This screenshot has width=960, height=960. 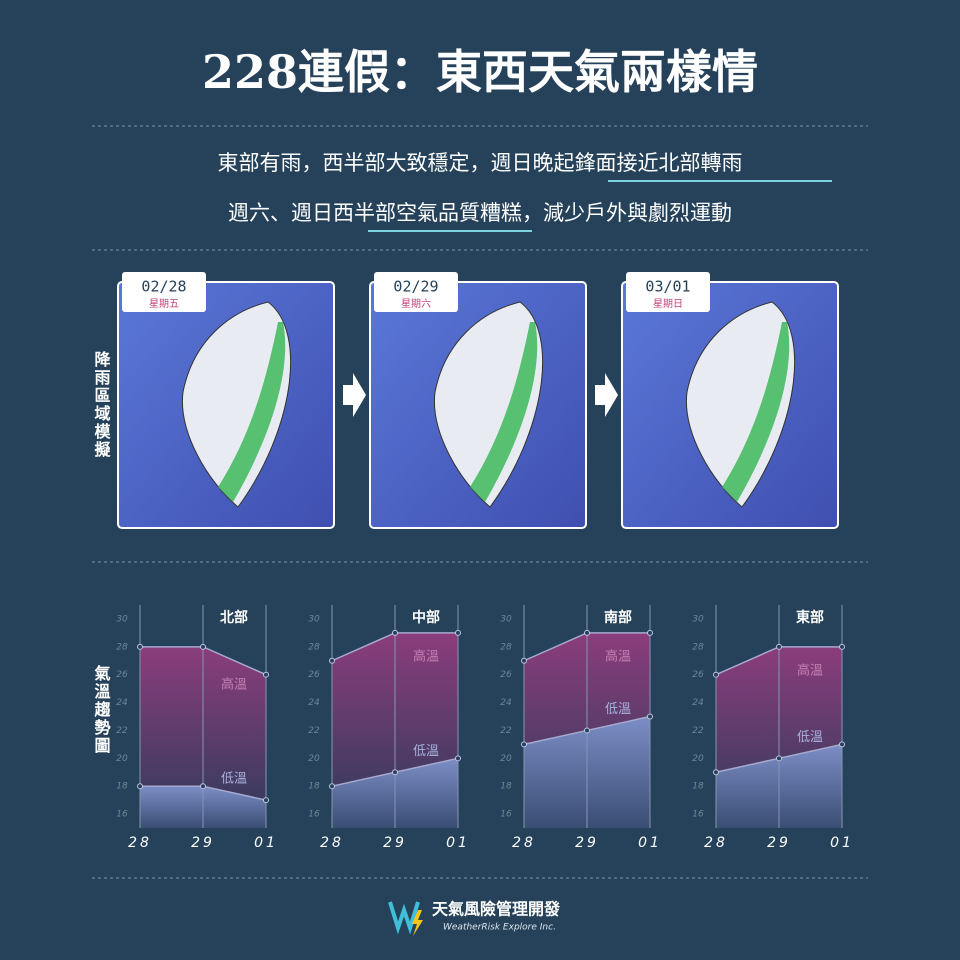 What do you see at coordinates (102, 709) in the screenshot?
I see `section-label: 氣溫趨勢圖` at bounding box center [102, 709].